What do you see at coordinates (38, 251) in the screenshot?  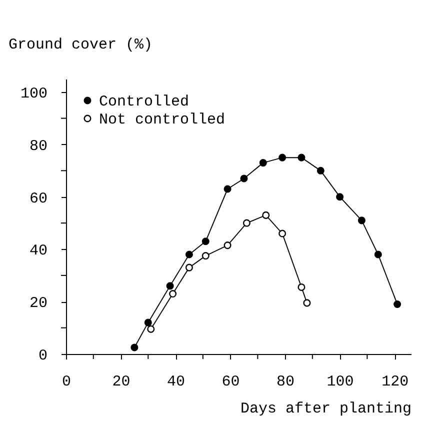 I see `y-tick-label: 40` at bounding box center [38, 251].